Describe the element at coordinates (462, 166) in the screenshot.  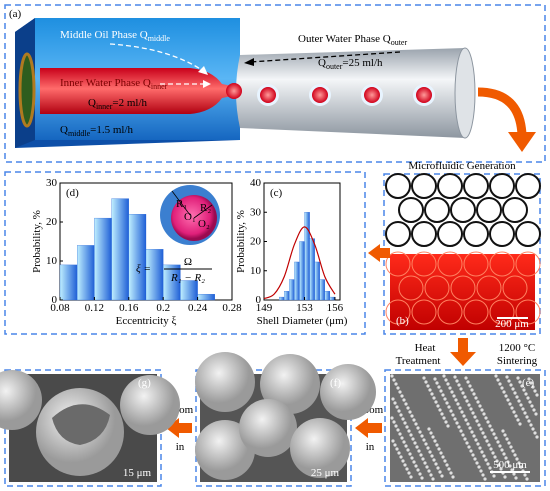
I see `panel-title: Microfluidic Generation` at that location.